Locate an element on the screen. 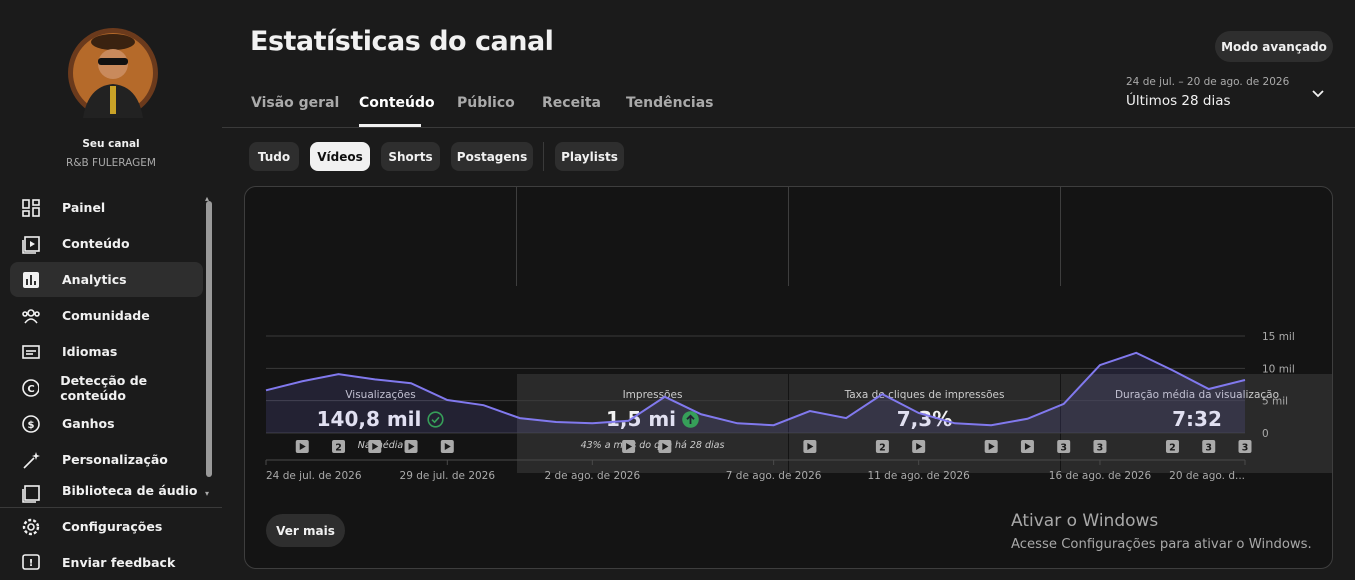 The image size is (1355, 580). metric-tab: Duração média da visualização 7:32 is located at coordinates (1196, 423).